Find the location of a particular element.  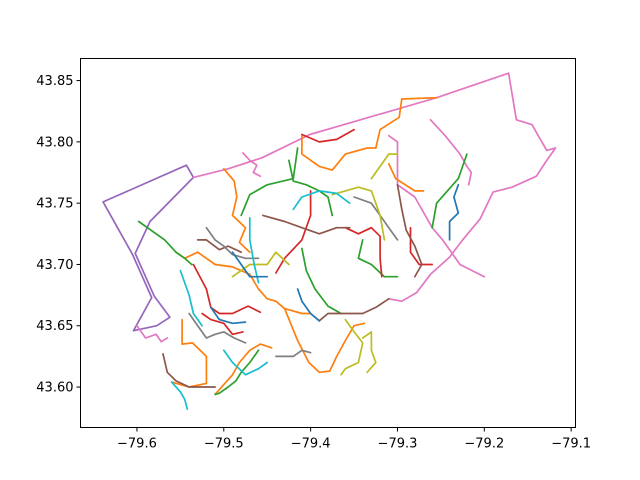

y-axis: 43.60 43.65 43.70 43.75 43.80 43.85 is located at coordinates (58, 235).